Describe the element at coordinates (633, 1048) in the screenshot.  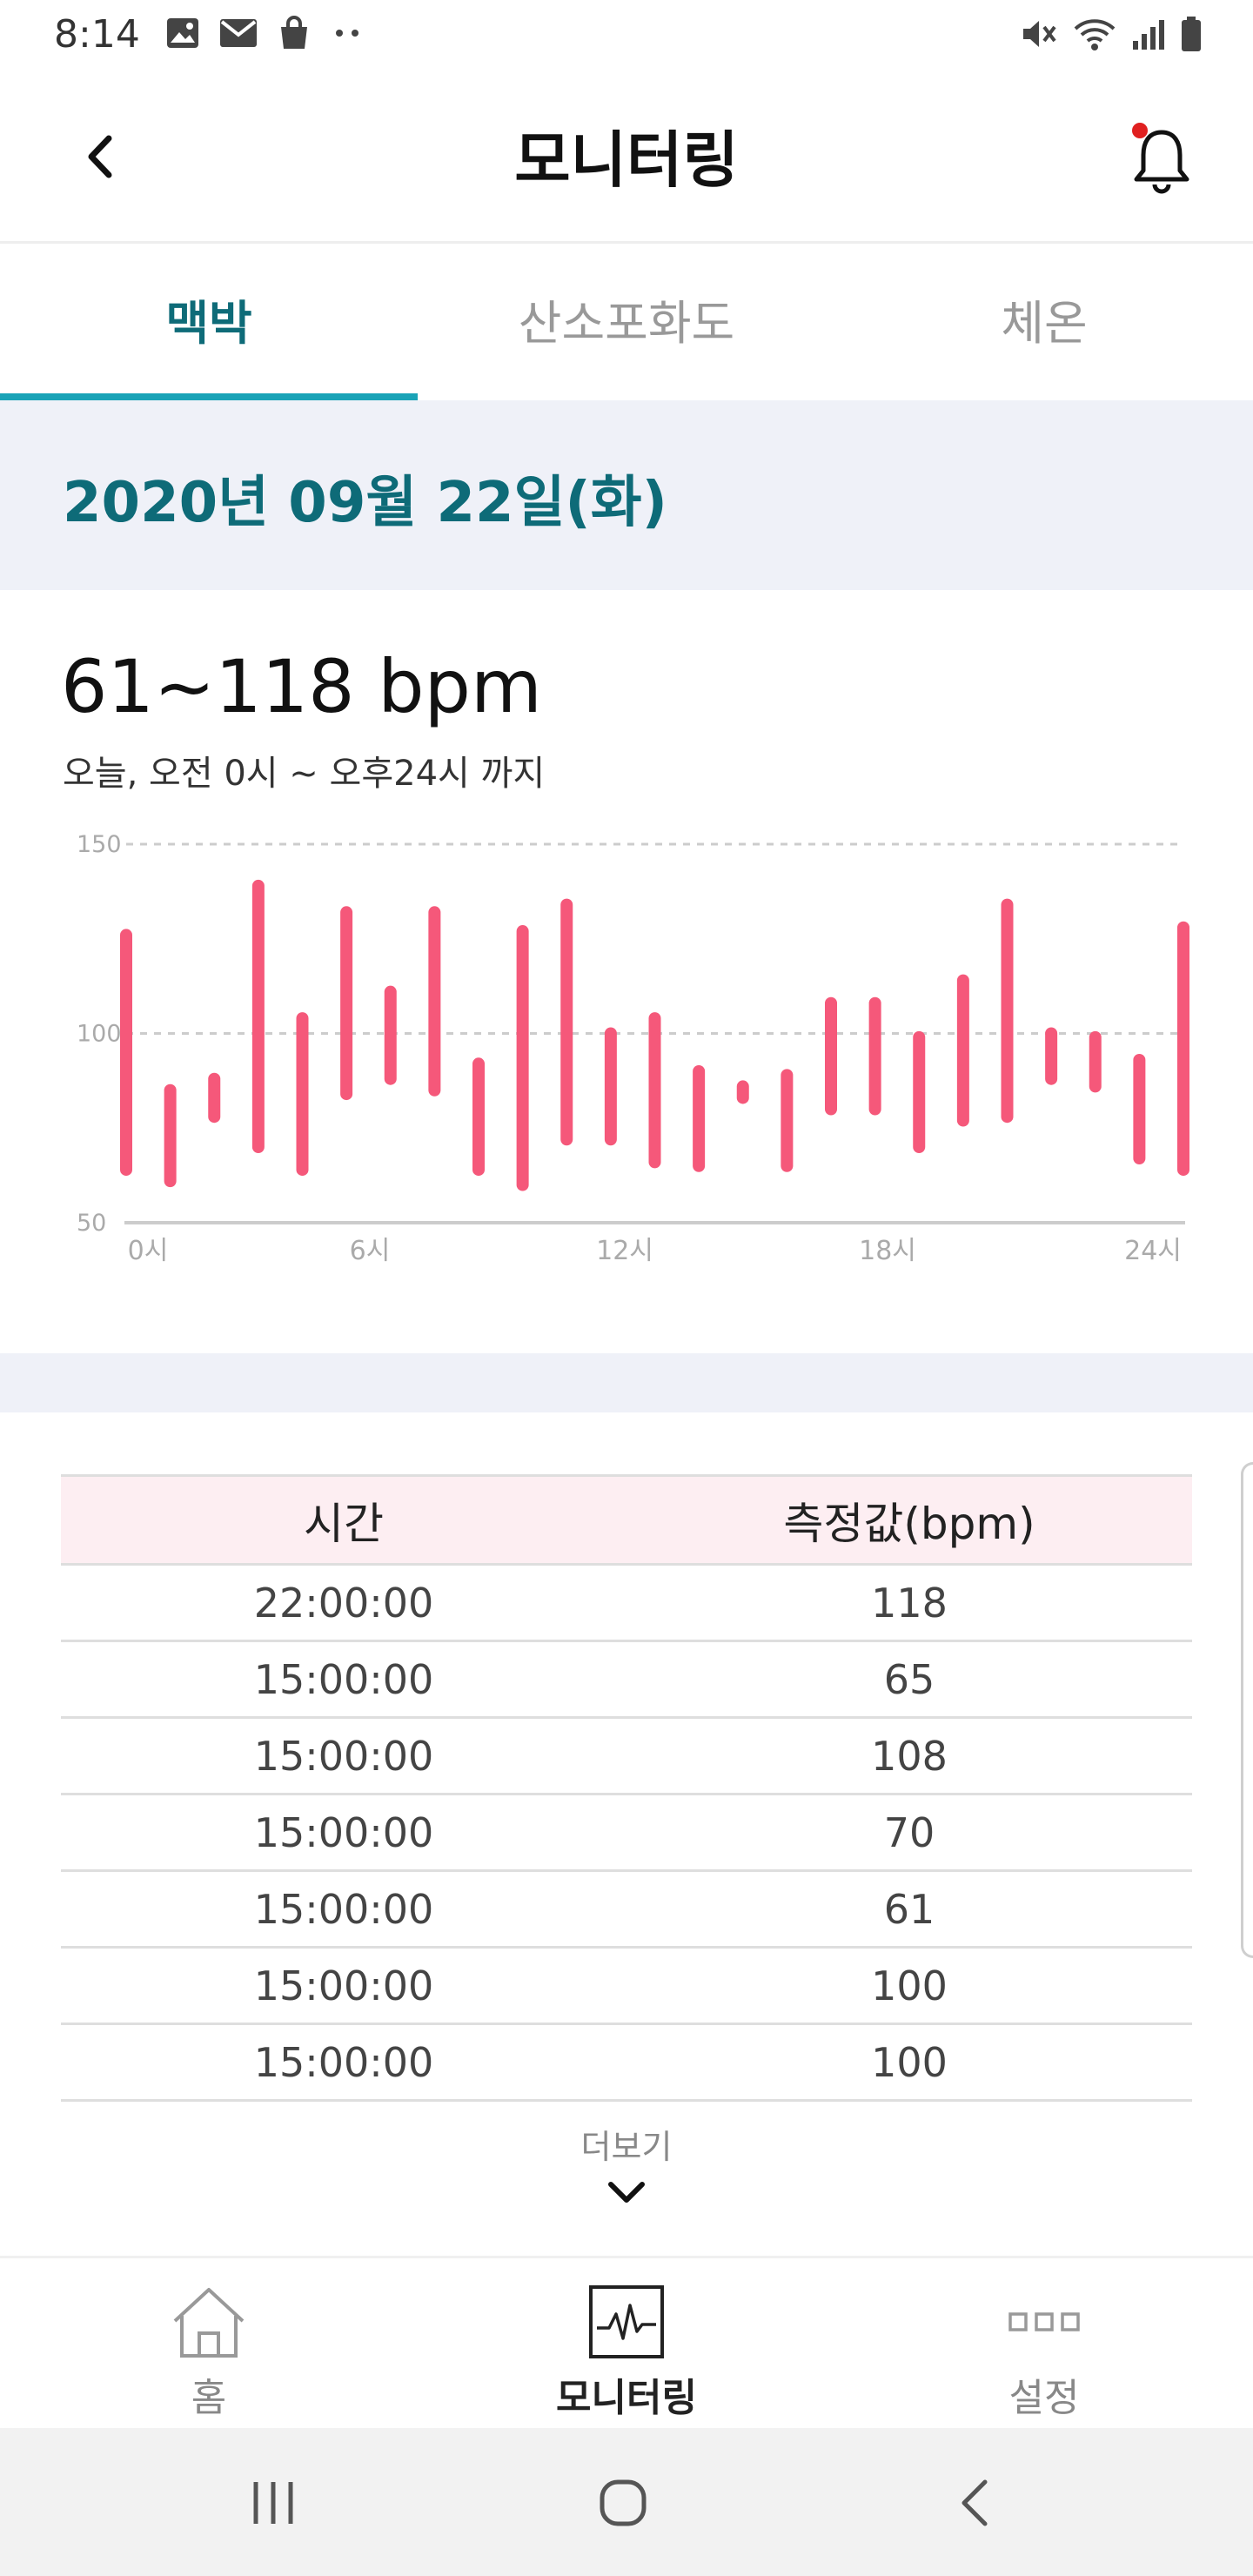
I see `pulse-range-chart: 150 100 50 0시 6시 12시 18시 24시` at that location.